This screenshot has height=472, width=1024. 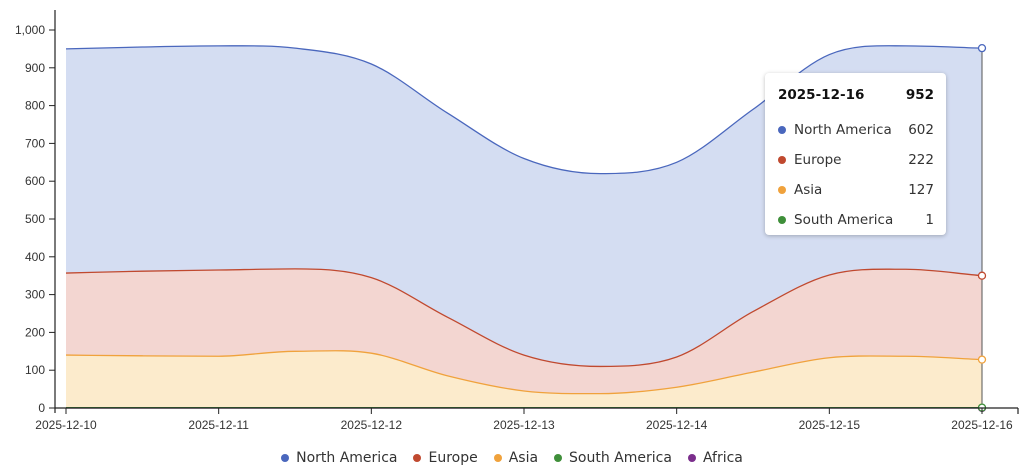 What do you see at coordinates (982, 359) in the screenshot?
I see `marker-asia` at bounding box center [982, 359].